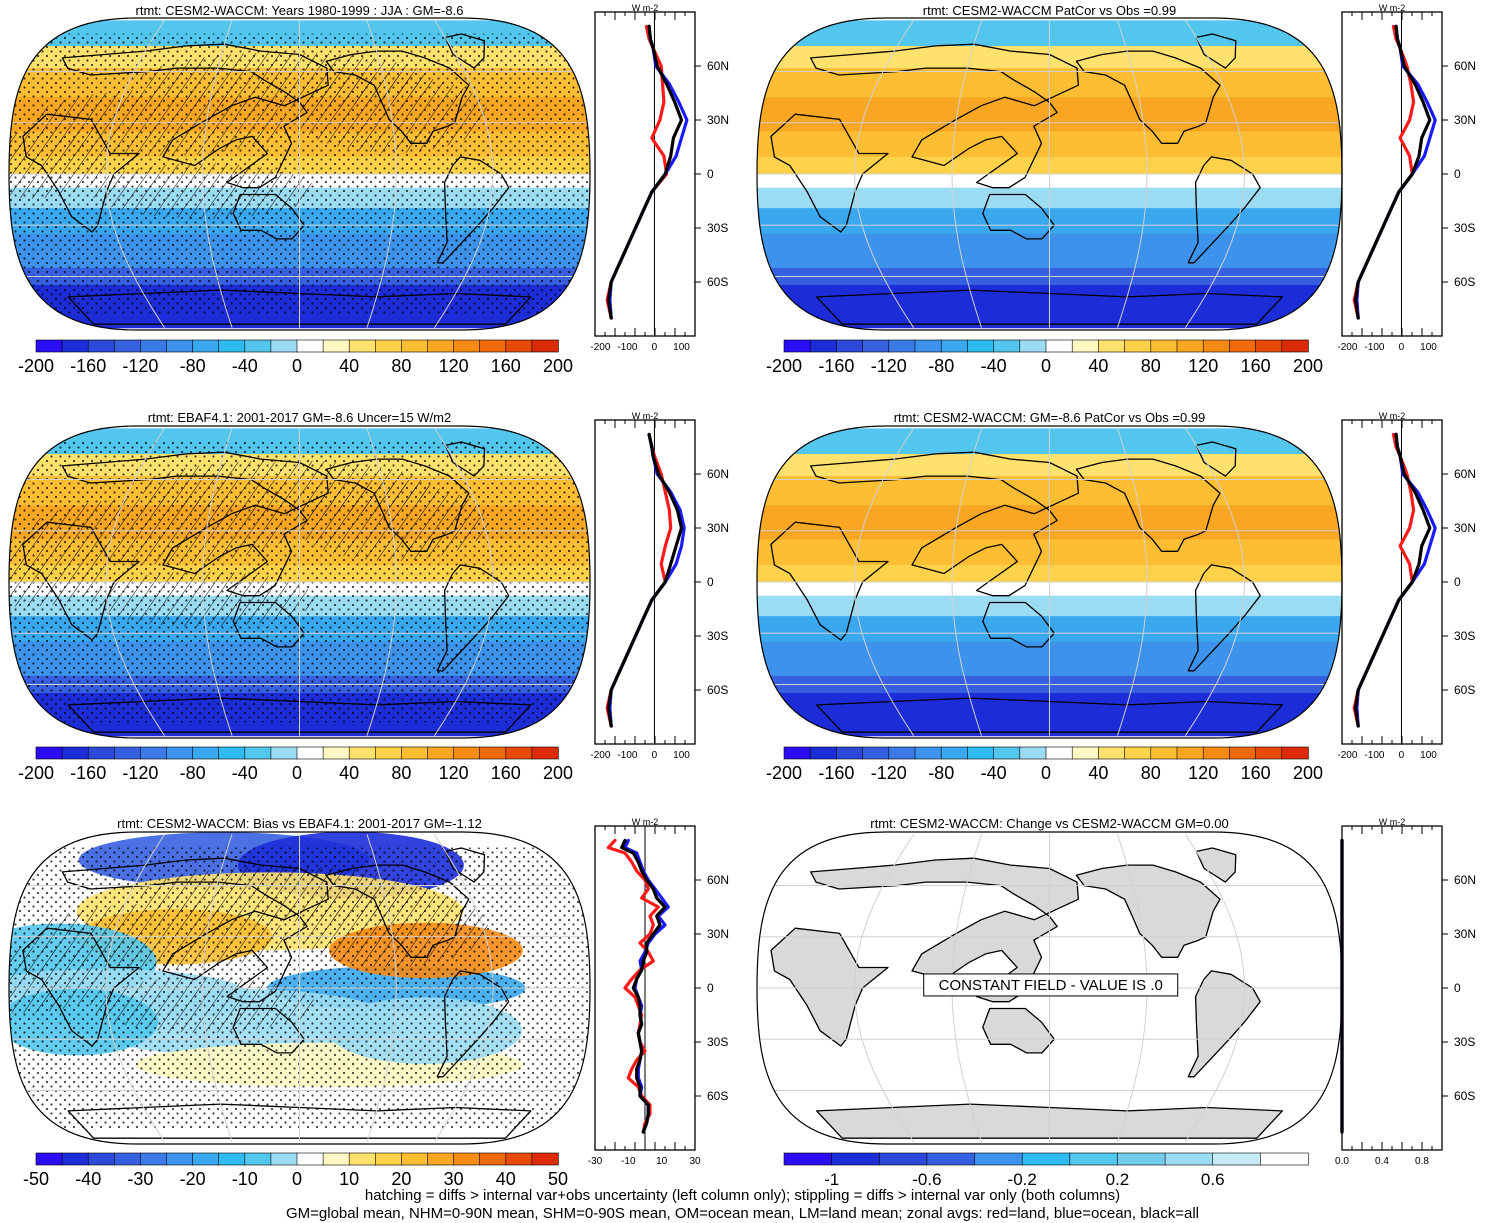 This screenshot has width=1485, height=1223. Describe the element at coordinates (295, 764) in the screenshot. I see `colorbar-3: -200 -160 -120 -80 -40 0 40 80 120 160 200` at that location.